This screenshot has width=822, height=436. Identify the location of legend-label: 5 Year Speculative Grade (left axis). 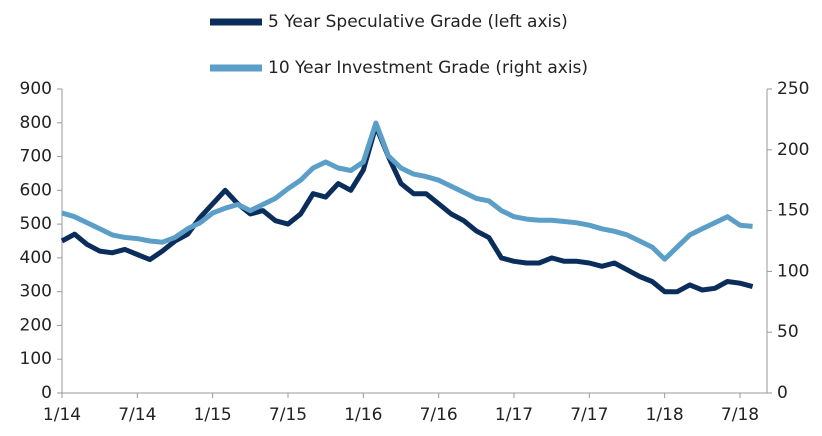
(418, 22).